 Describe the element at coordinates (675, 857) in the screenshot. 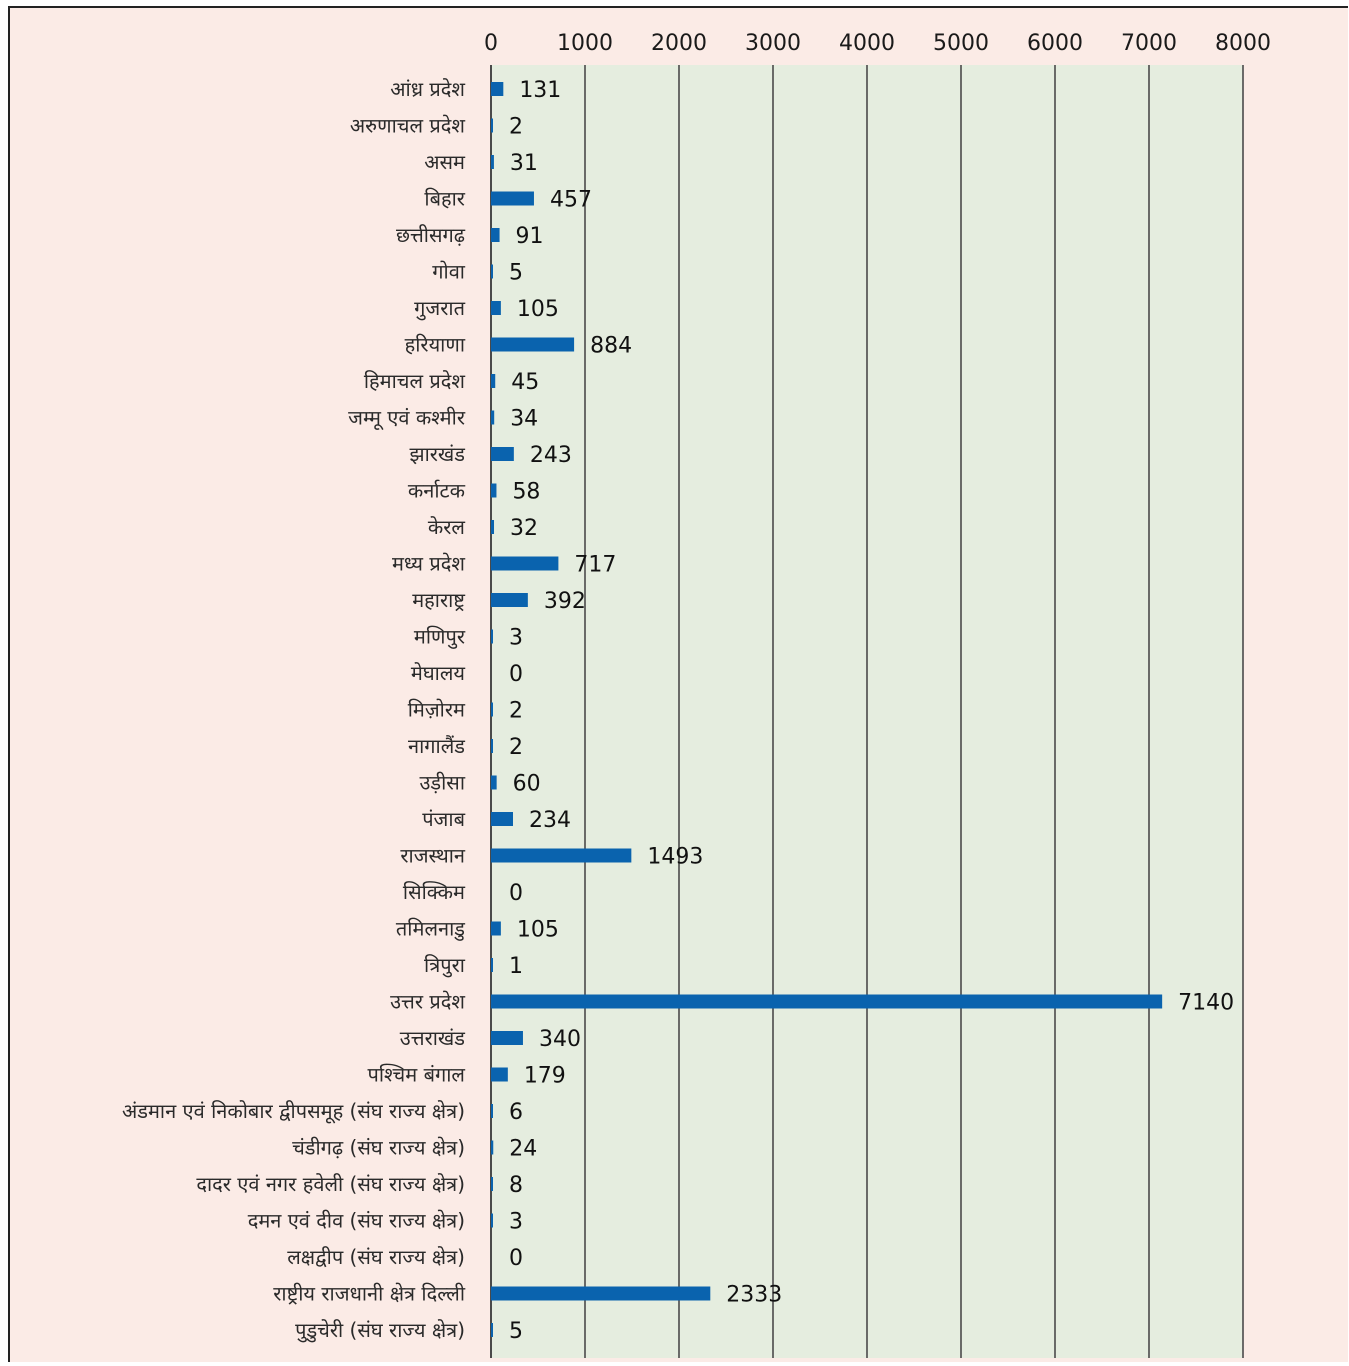

I see `data-label: 1493` at that location.